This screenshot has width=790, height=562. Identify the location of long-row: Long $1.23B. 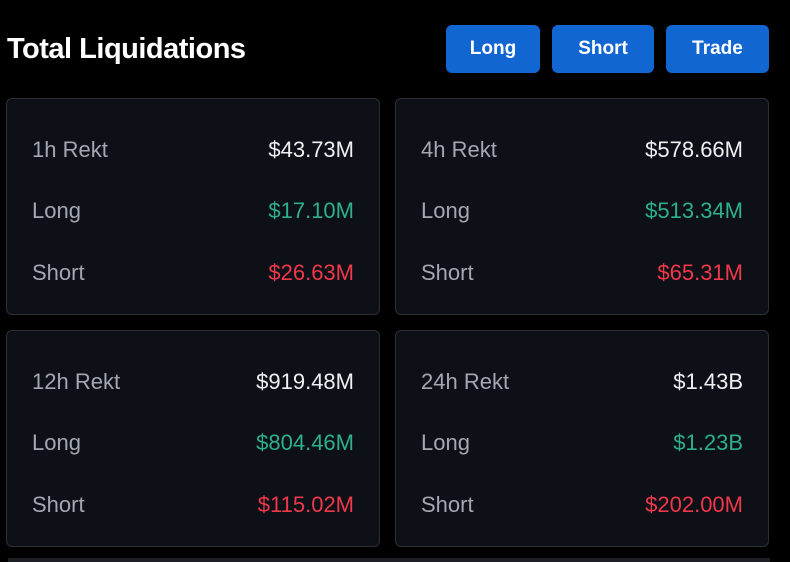
(582, 443).